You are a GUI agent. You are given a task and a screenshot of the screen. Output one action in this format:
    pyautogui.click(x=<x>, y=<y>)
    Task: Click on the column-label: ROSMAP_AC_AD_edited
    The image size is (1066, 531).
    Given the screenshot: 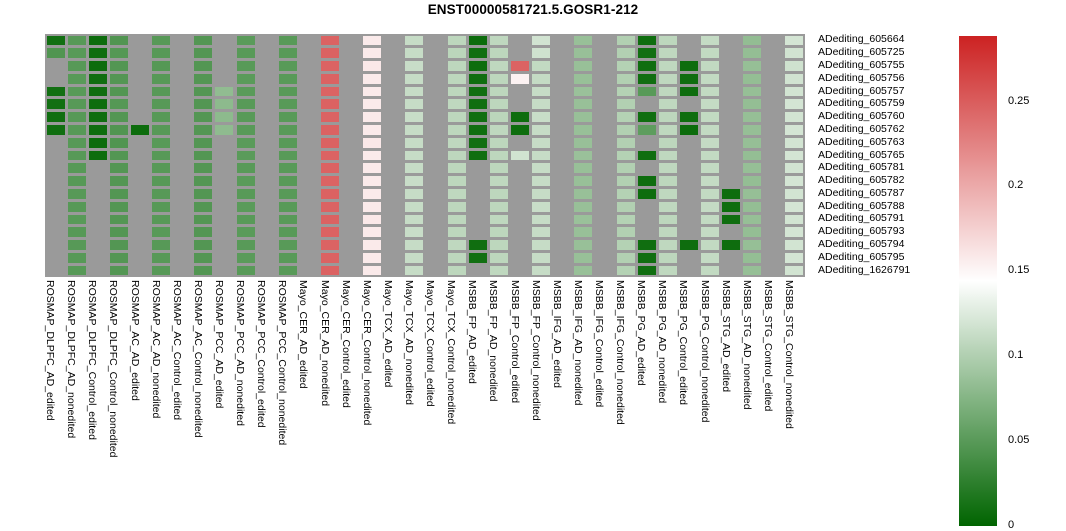 What is the action you would take?
    pyautogui.click(x=134, y=340)
    